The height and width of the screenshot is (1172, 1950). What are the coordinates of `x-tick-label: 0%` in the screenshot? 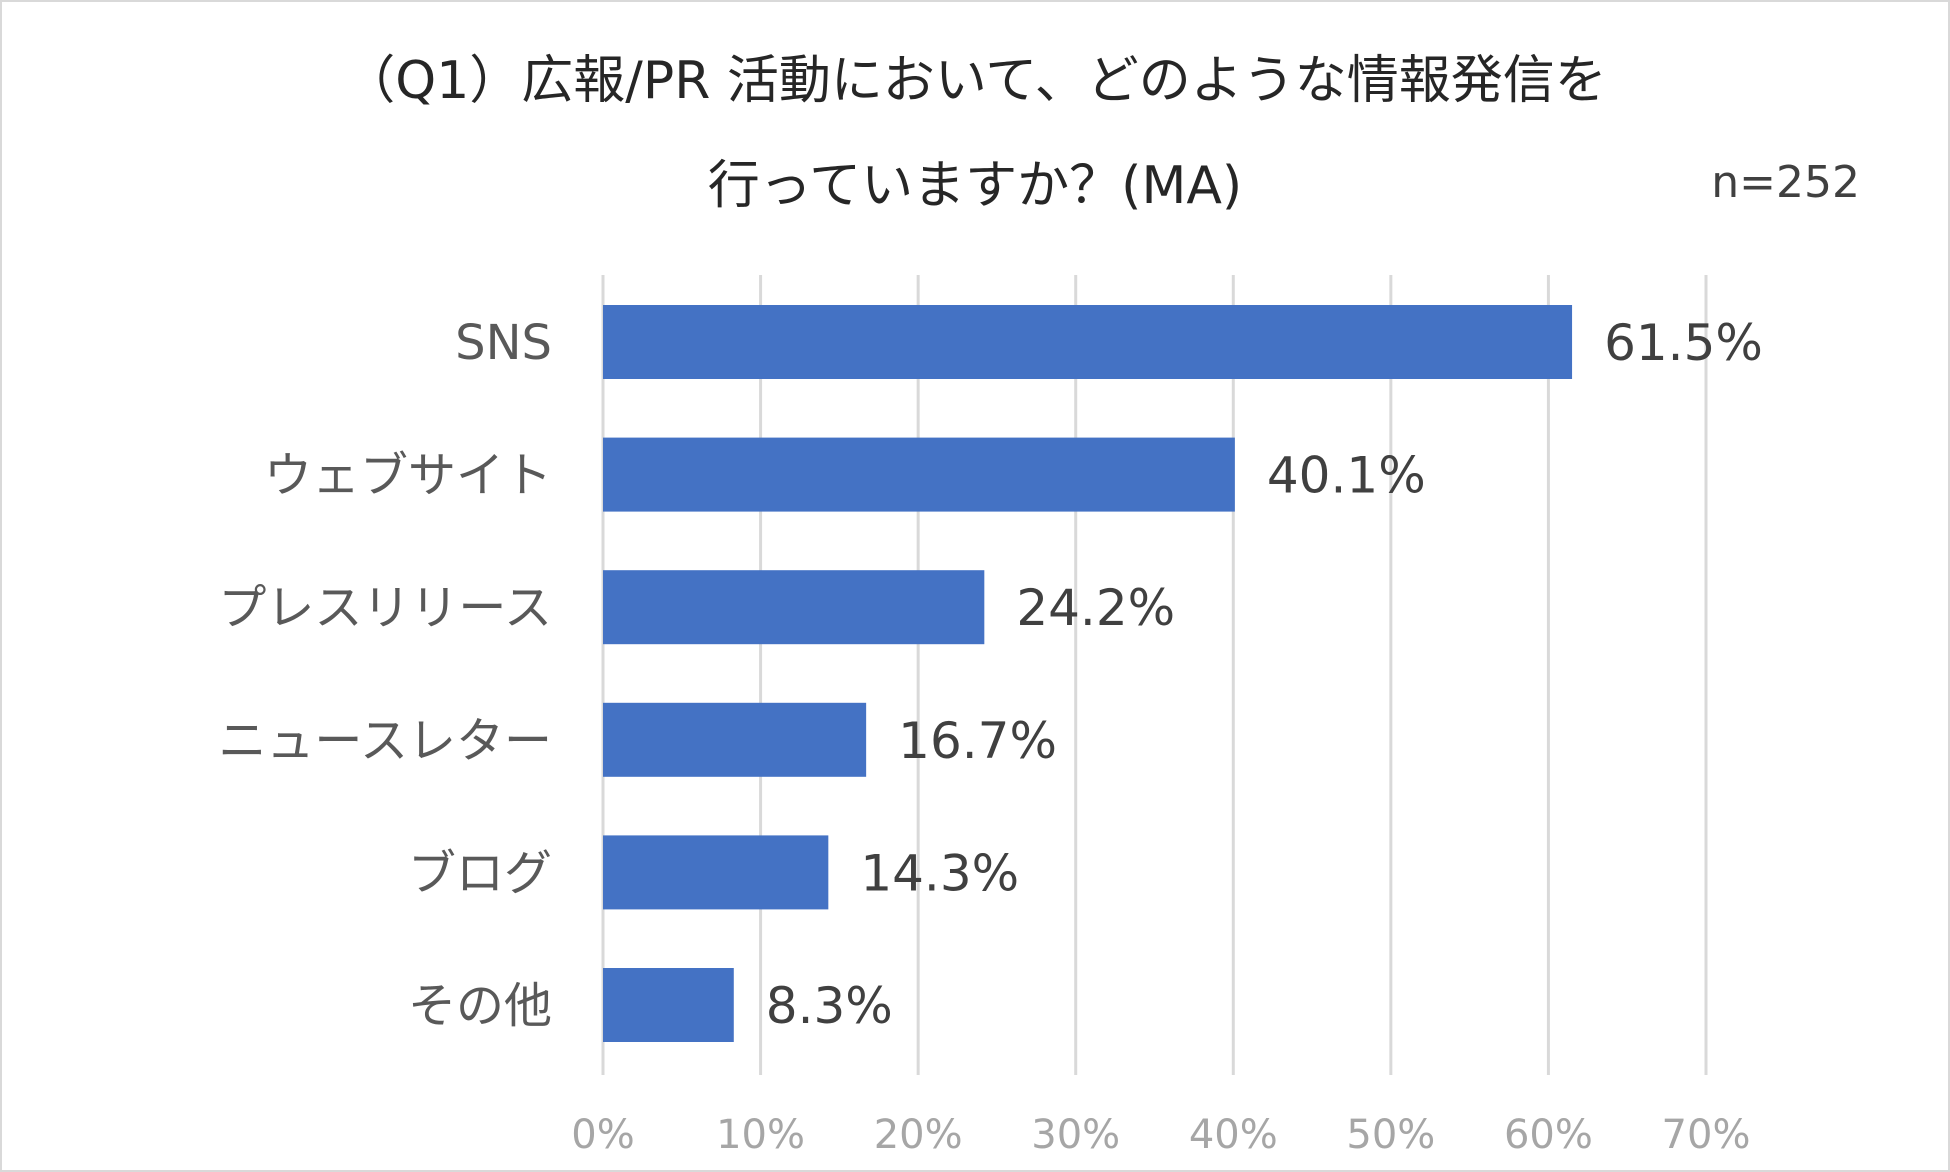 It's located at (602, 1135).